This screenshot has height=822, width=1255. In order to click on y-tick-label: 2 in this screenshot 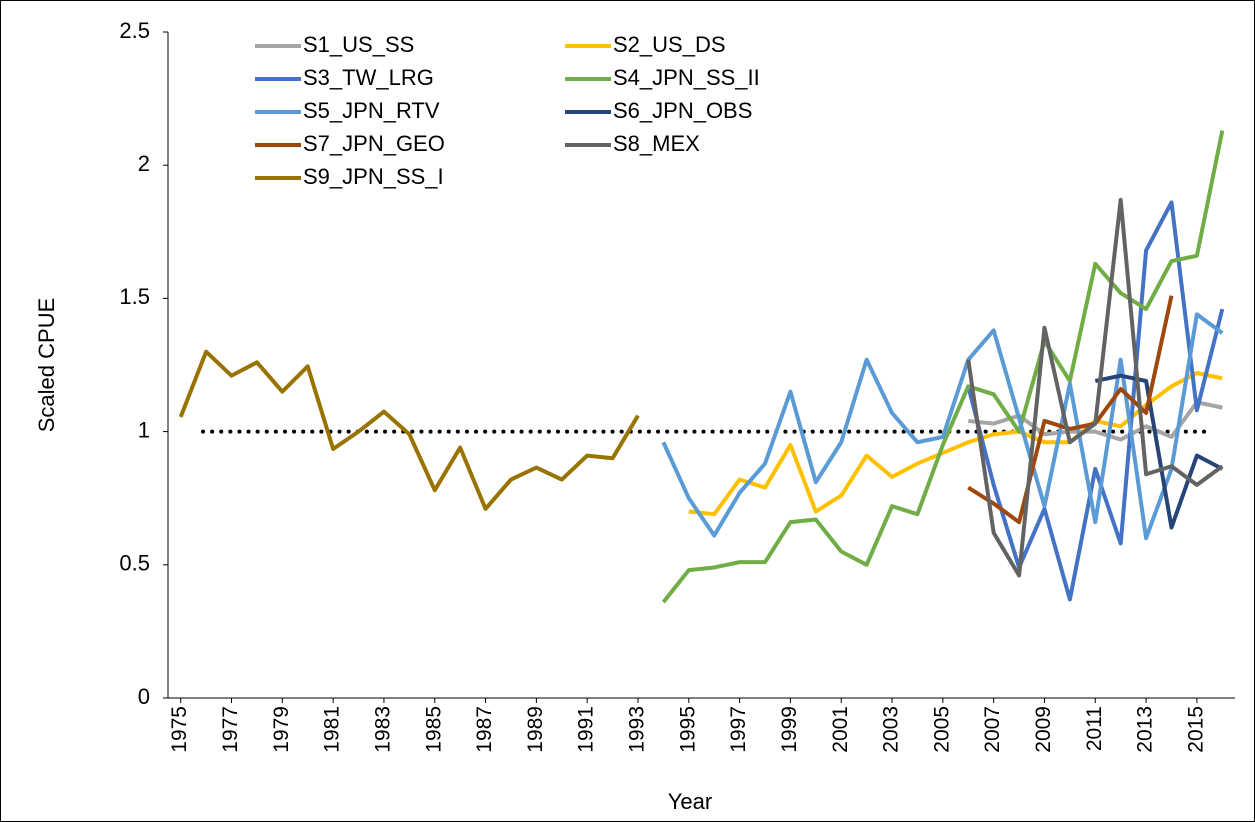, I will do `click(144, 163)`.